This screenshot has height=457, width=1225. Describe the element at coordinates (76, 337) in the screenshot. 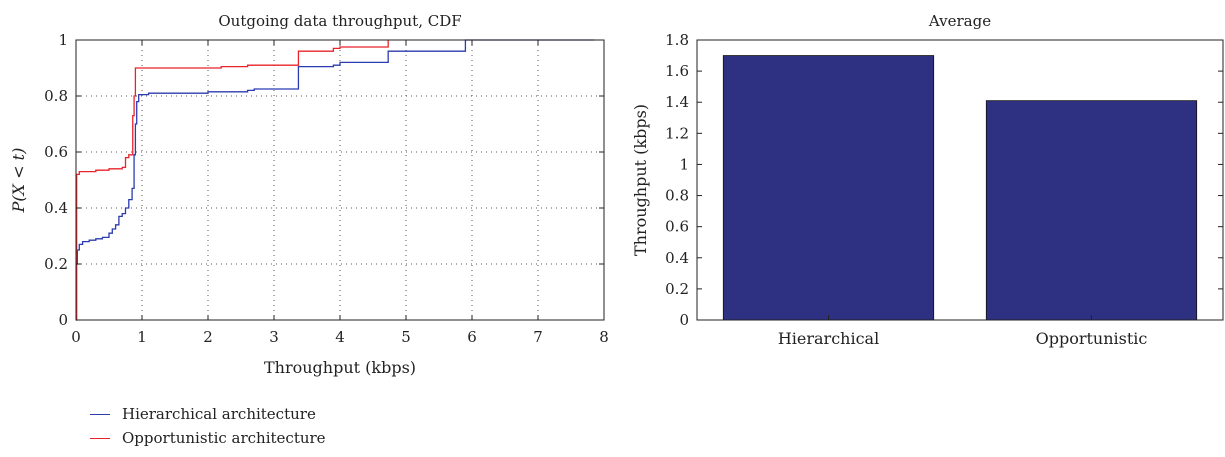

I see `cdf-x-tick-label: 0` at that location.